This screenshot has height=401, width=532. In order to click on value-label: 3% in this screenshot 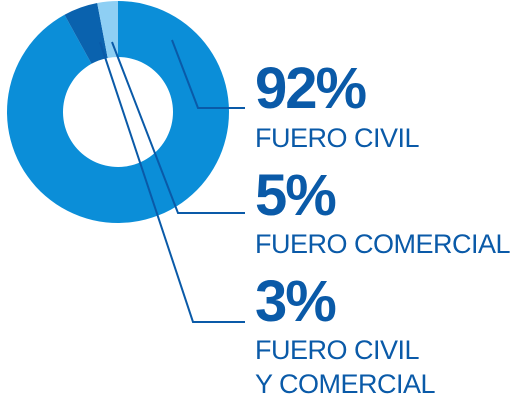, I will do `click(296, 301)`.